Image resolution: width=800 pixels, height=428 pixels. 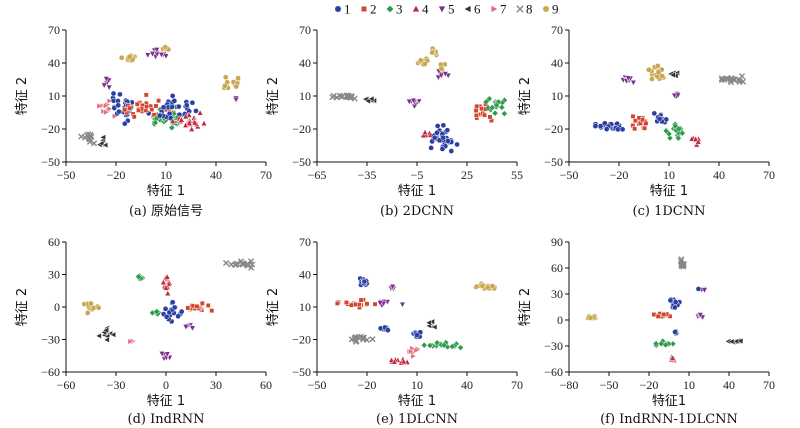 I want to click on legend-label-6: 6, so click(x=477, y=9).